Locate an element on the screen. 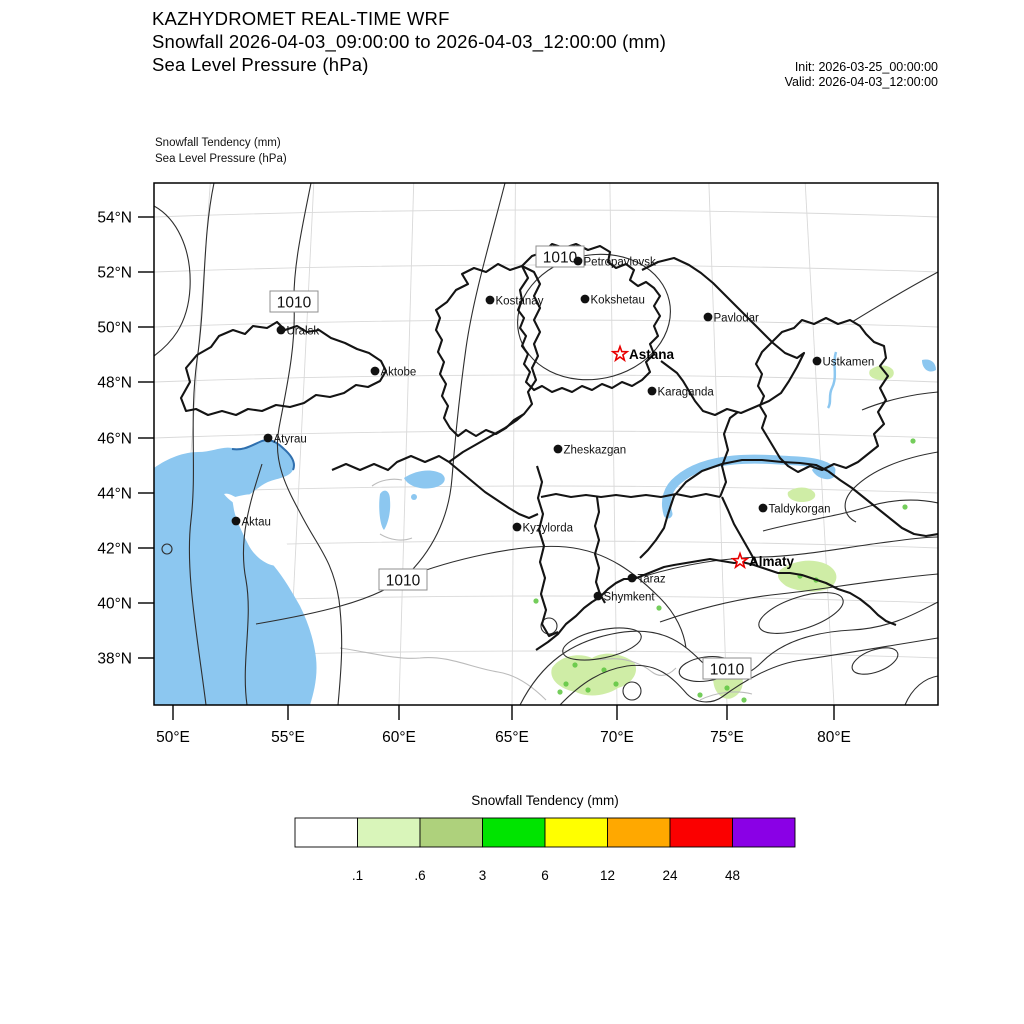 Image resolution: width=1024 pixels, height=1024 pixels. city-label: Atyrau is located at coordinates (290, 440).